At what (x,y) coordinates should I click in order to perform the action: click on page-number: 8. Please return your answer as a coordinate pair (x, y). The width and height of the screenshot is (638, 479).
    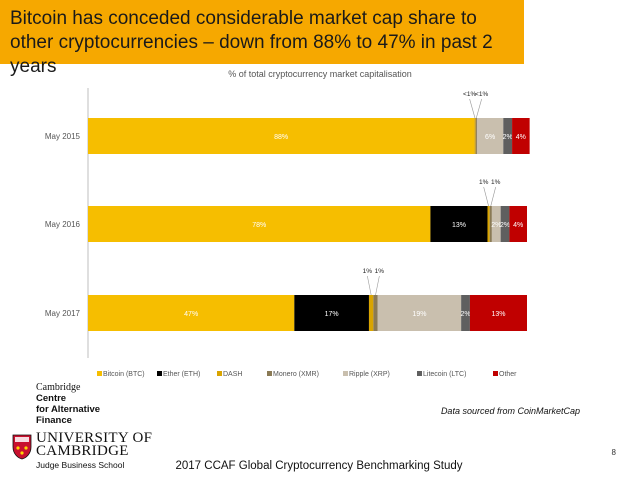
    Looking at the image, I should click on (613, 452).